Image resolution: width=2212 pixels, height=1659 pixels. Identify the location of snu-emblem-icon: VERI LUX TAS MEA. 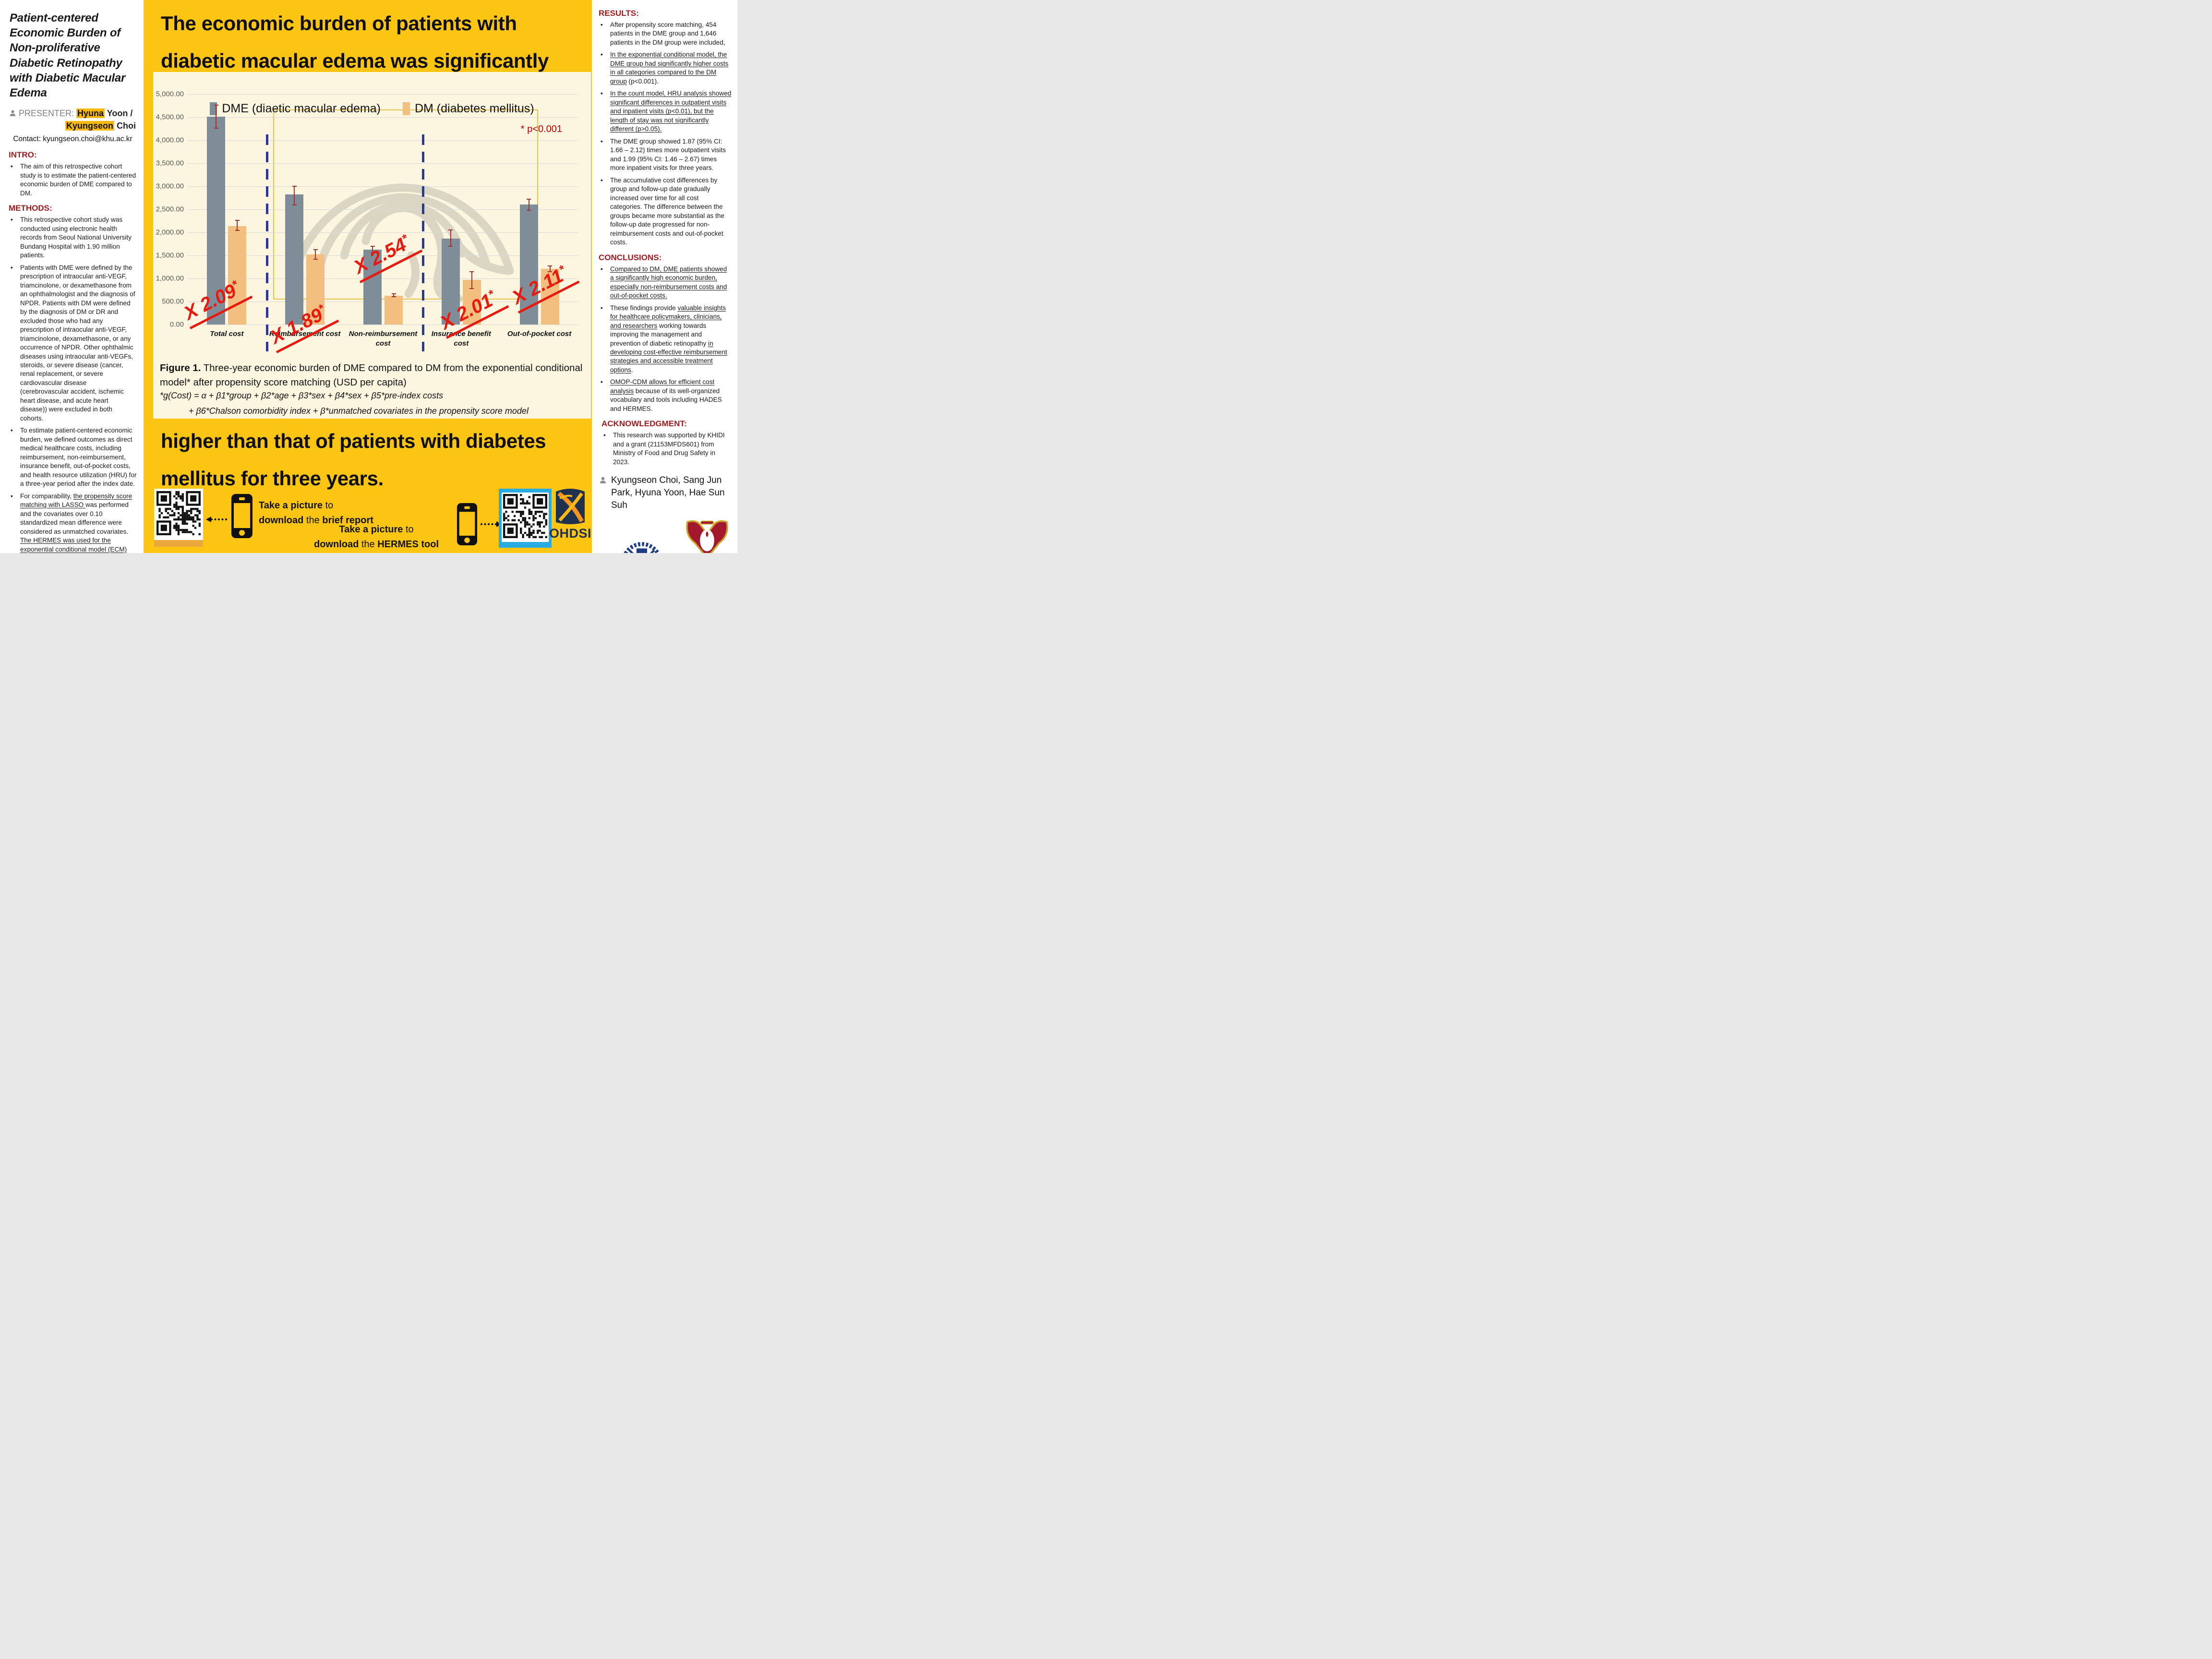
(641, 548).